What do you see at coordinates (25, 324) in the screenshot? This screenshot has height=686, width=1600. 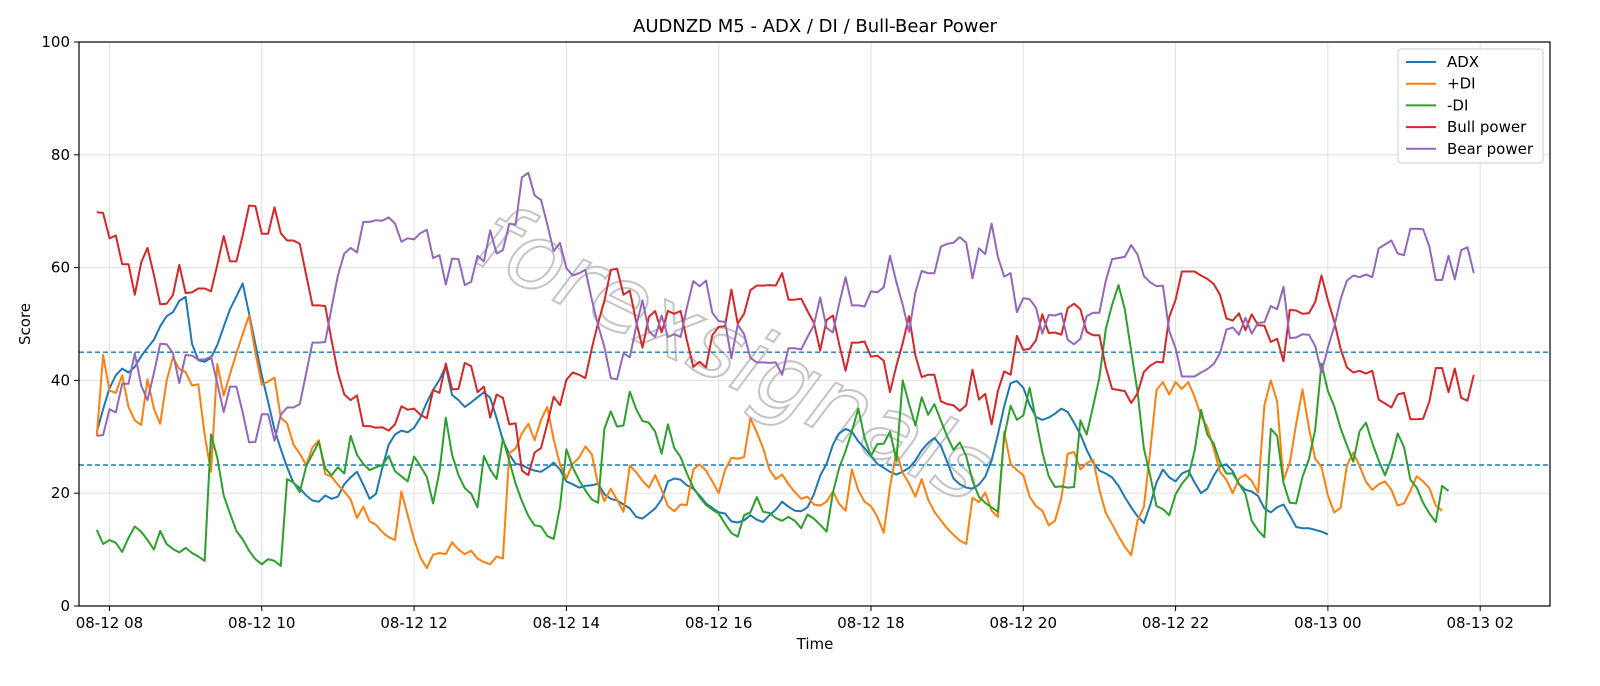 I see `y-axis-label: Score` at bounding box center [25, 324].